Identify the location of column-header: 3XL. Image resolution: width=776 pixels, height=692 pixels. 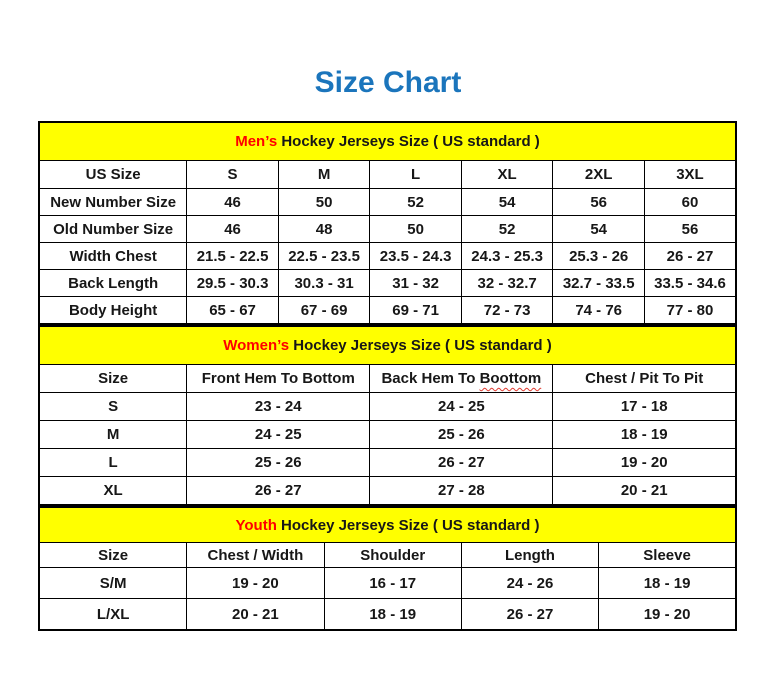
(690, 174).